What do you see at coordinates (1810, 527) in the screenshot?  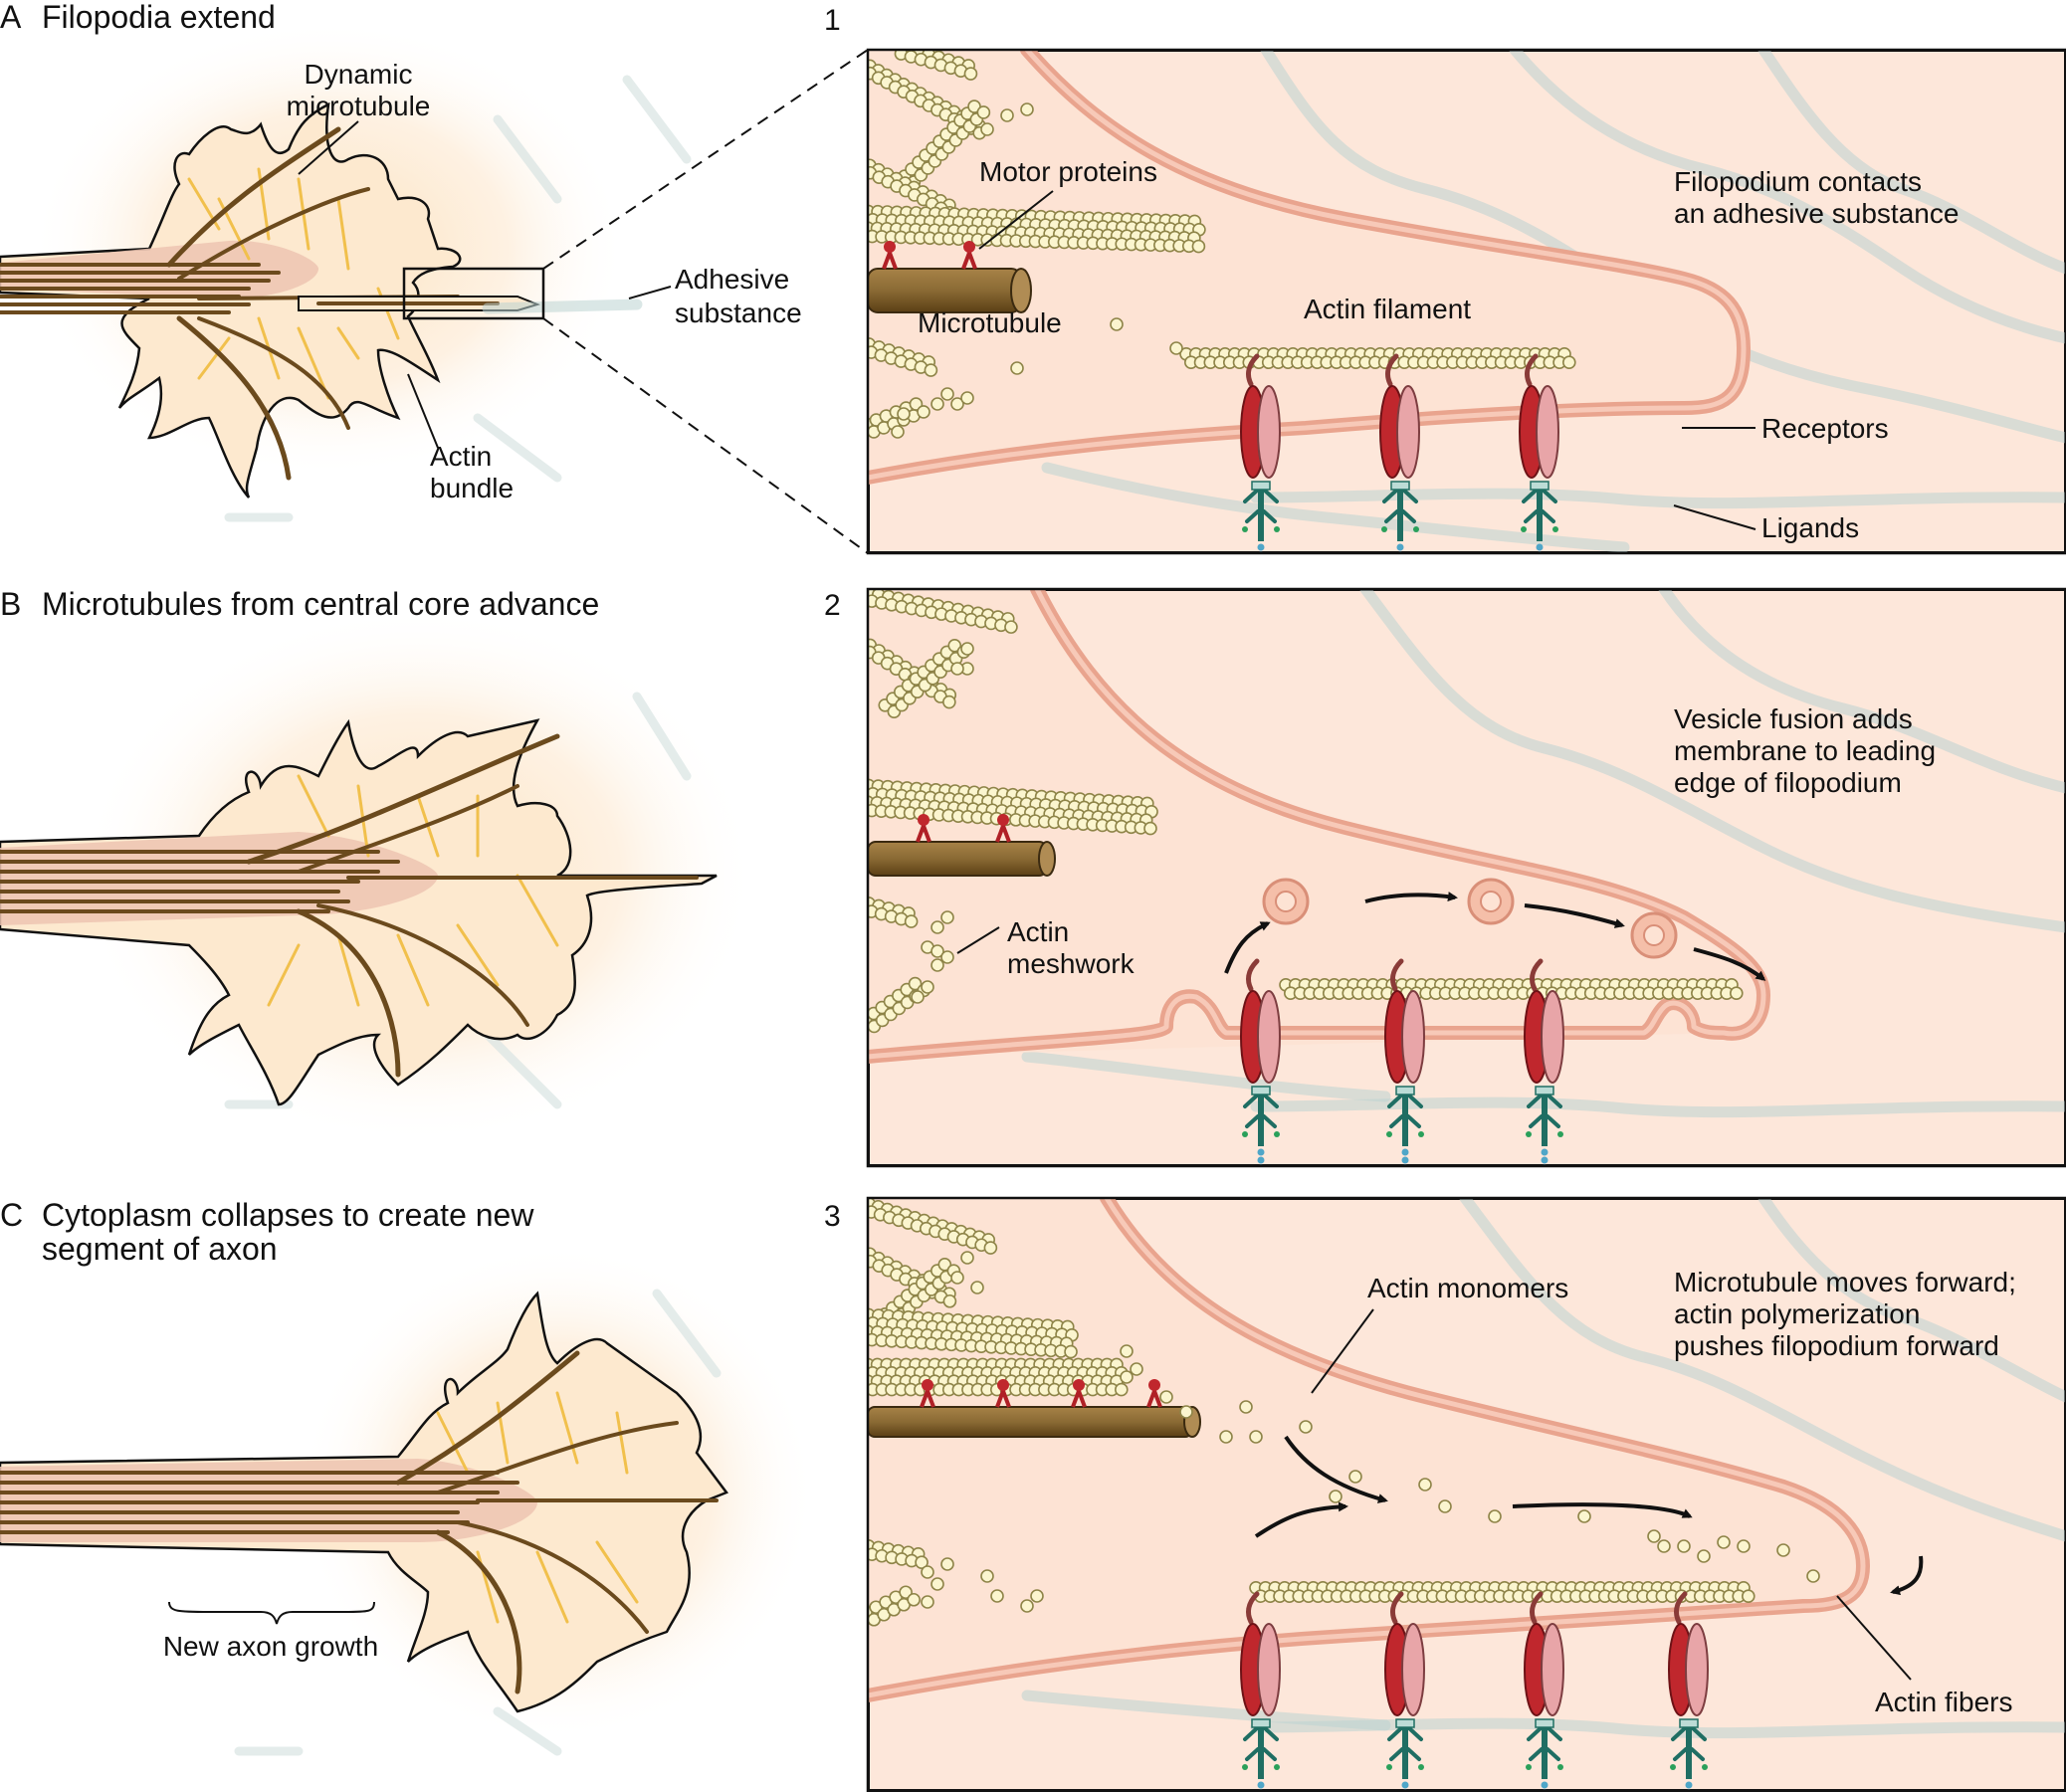 I see `ligands-label: Ligands` at bounding box center [1810, 527].